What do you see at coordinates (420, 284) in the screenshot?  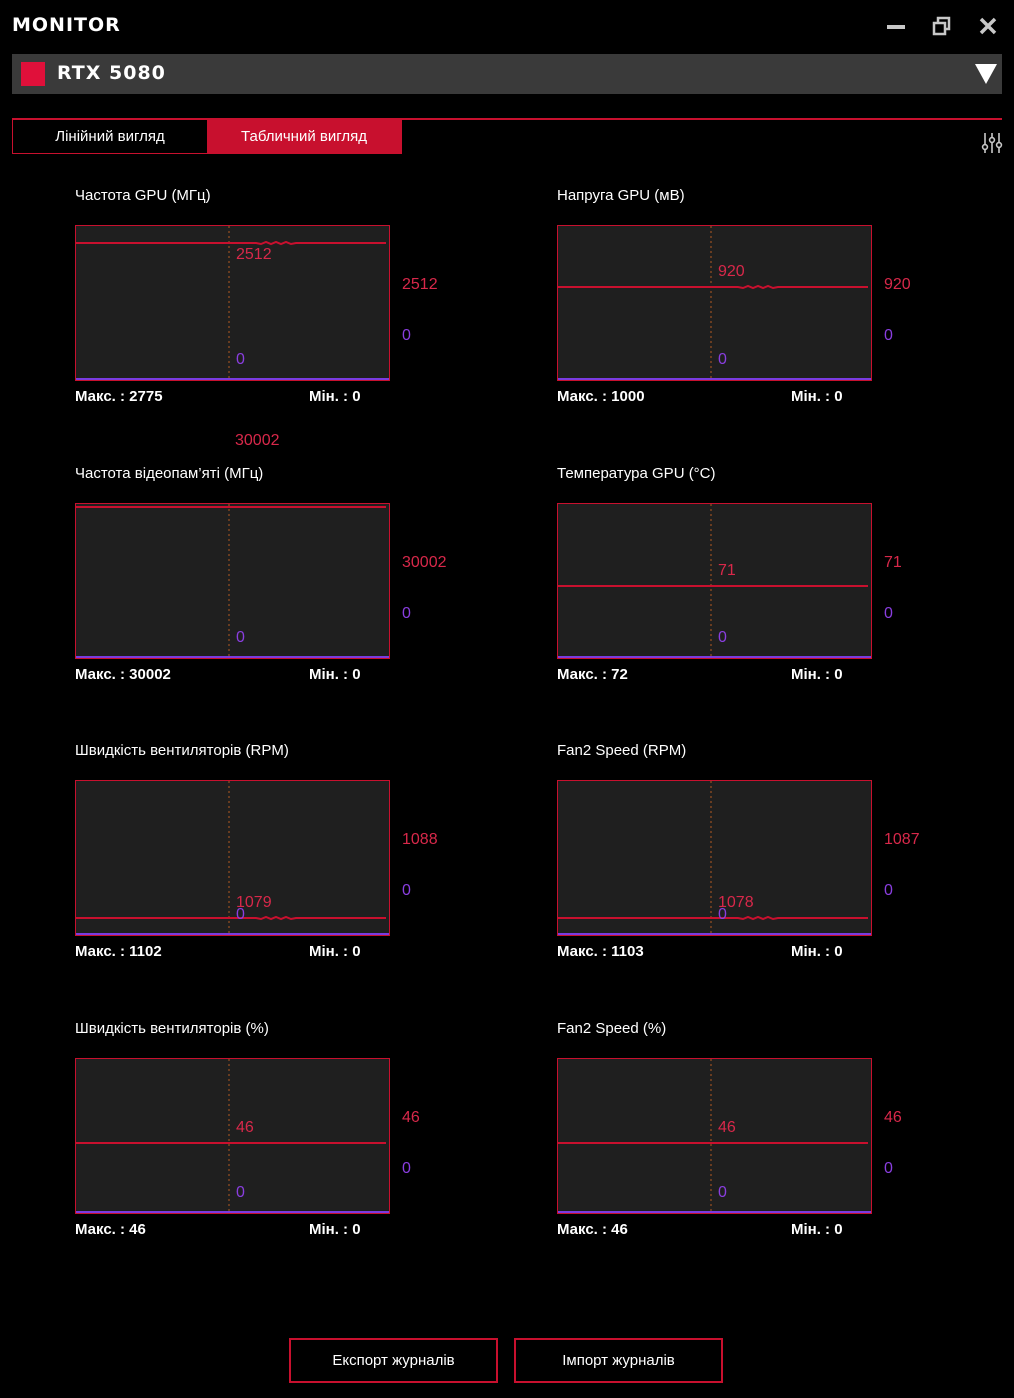 I see `side-max-value: 2512` at bounding box center [420, 284].